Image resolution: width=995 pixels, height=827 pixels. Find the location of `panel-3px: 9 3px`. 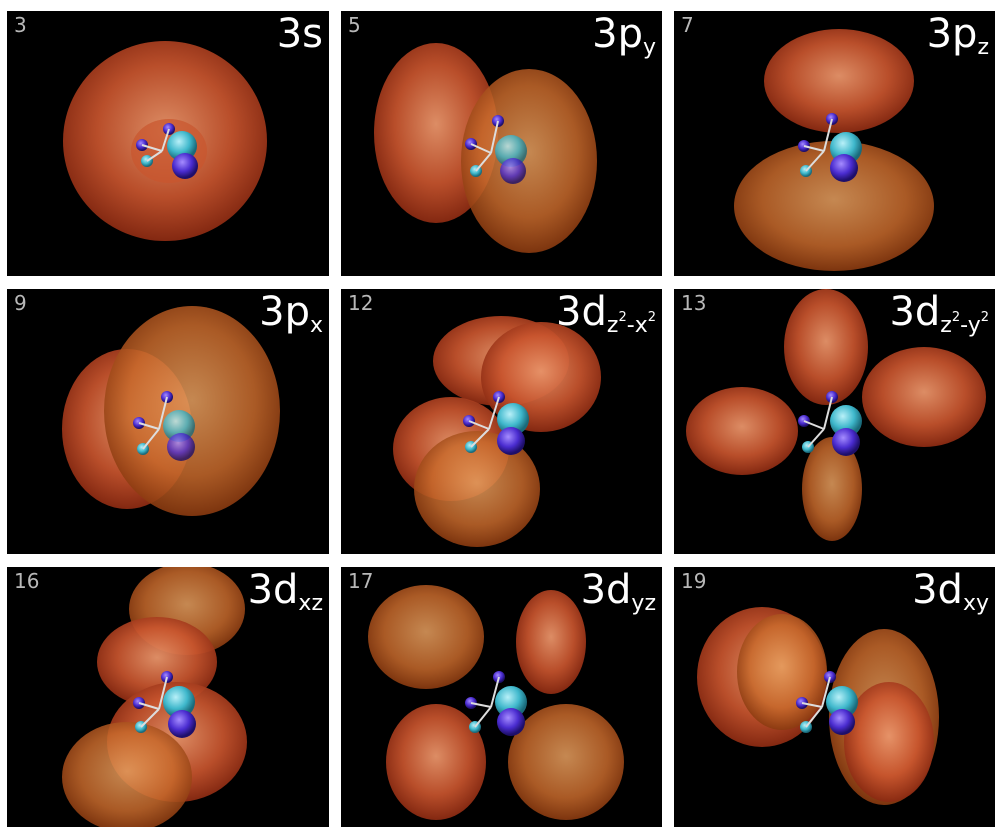

panel-3px: 9 3px is located at coordinates (168, 421).